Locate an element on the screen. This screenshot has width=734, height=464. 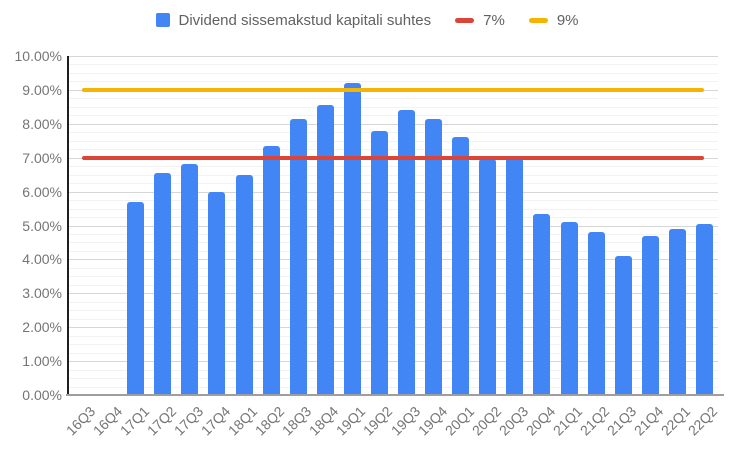
legend-item-dividend: Dividend sissemakstud kapitali suhtes is located at coordinates (293, 20).